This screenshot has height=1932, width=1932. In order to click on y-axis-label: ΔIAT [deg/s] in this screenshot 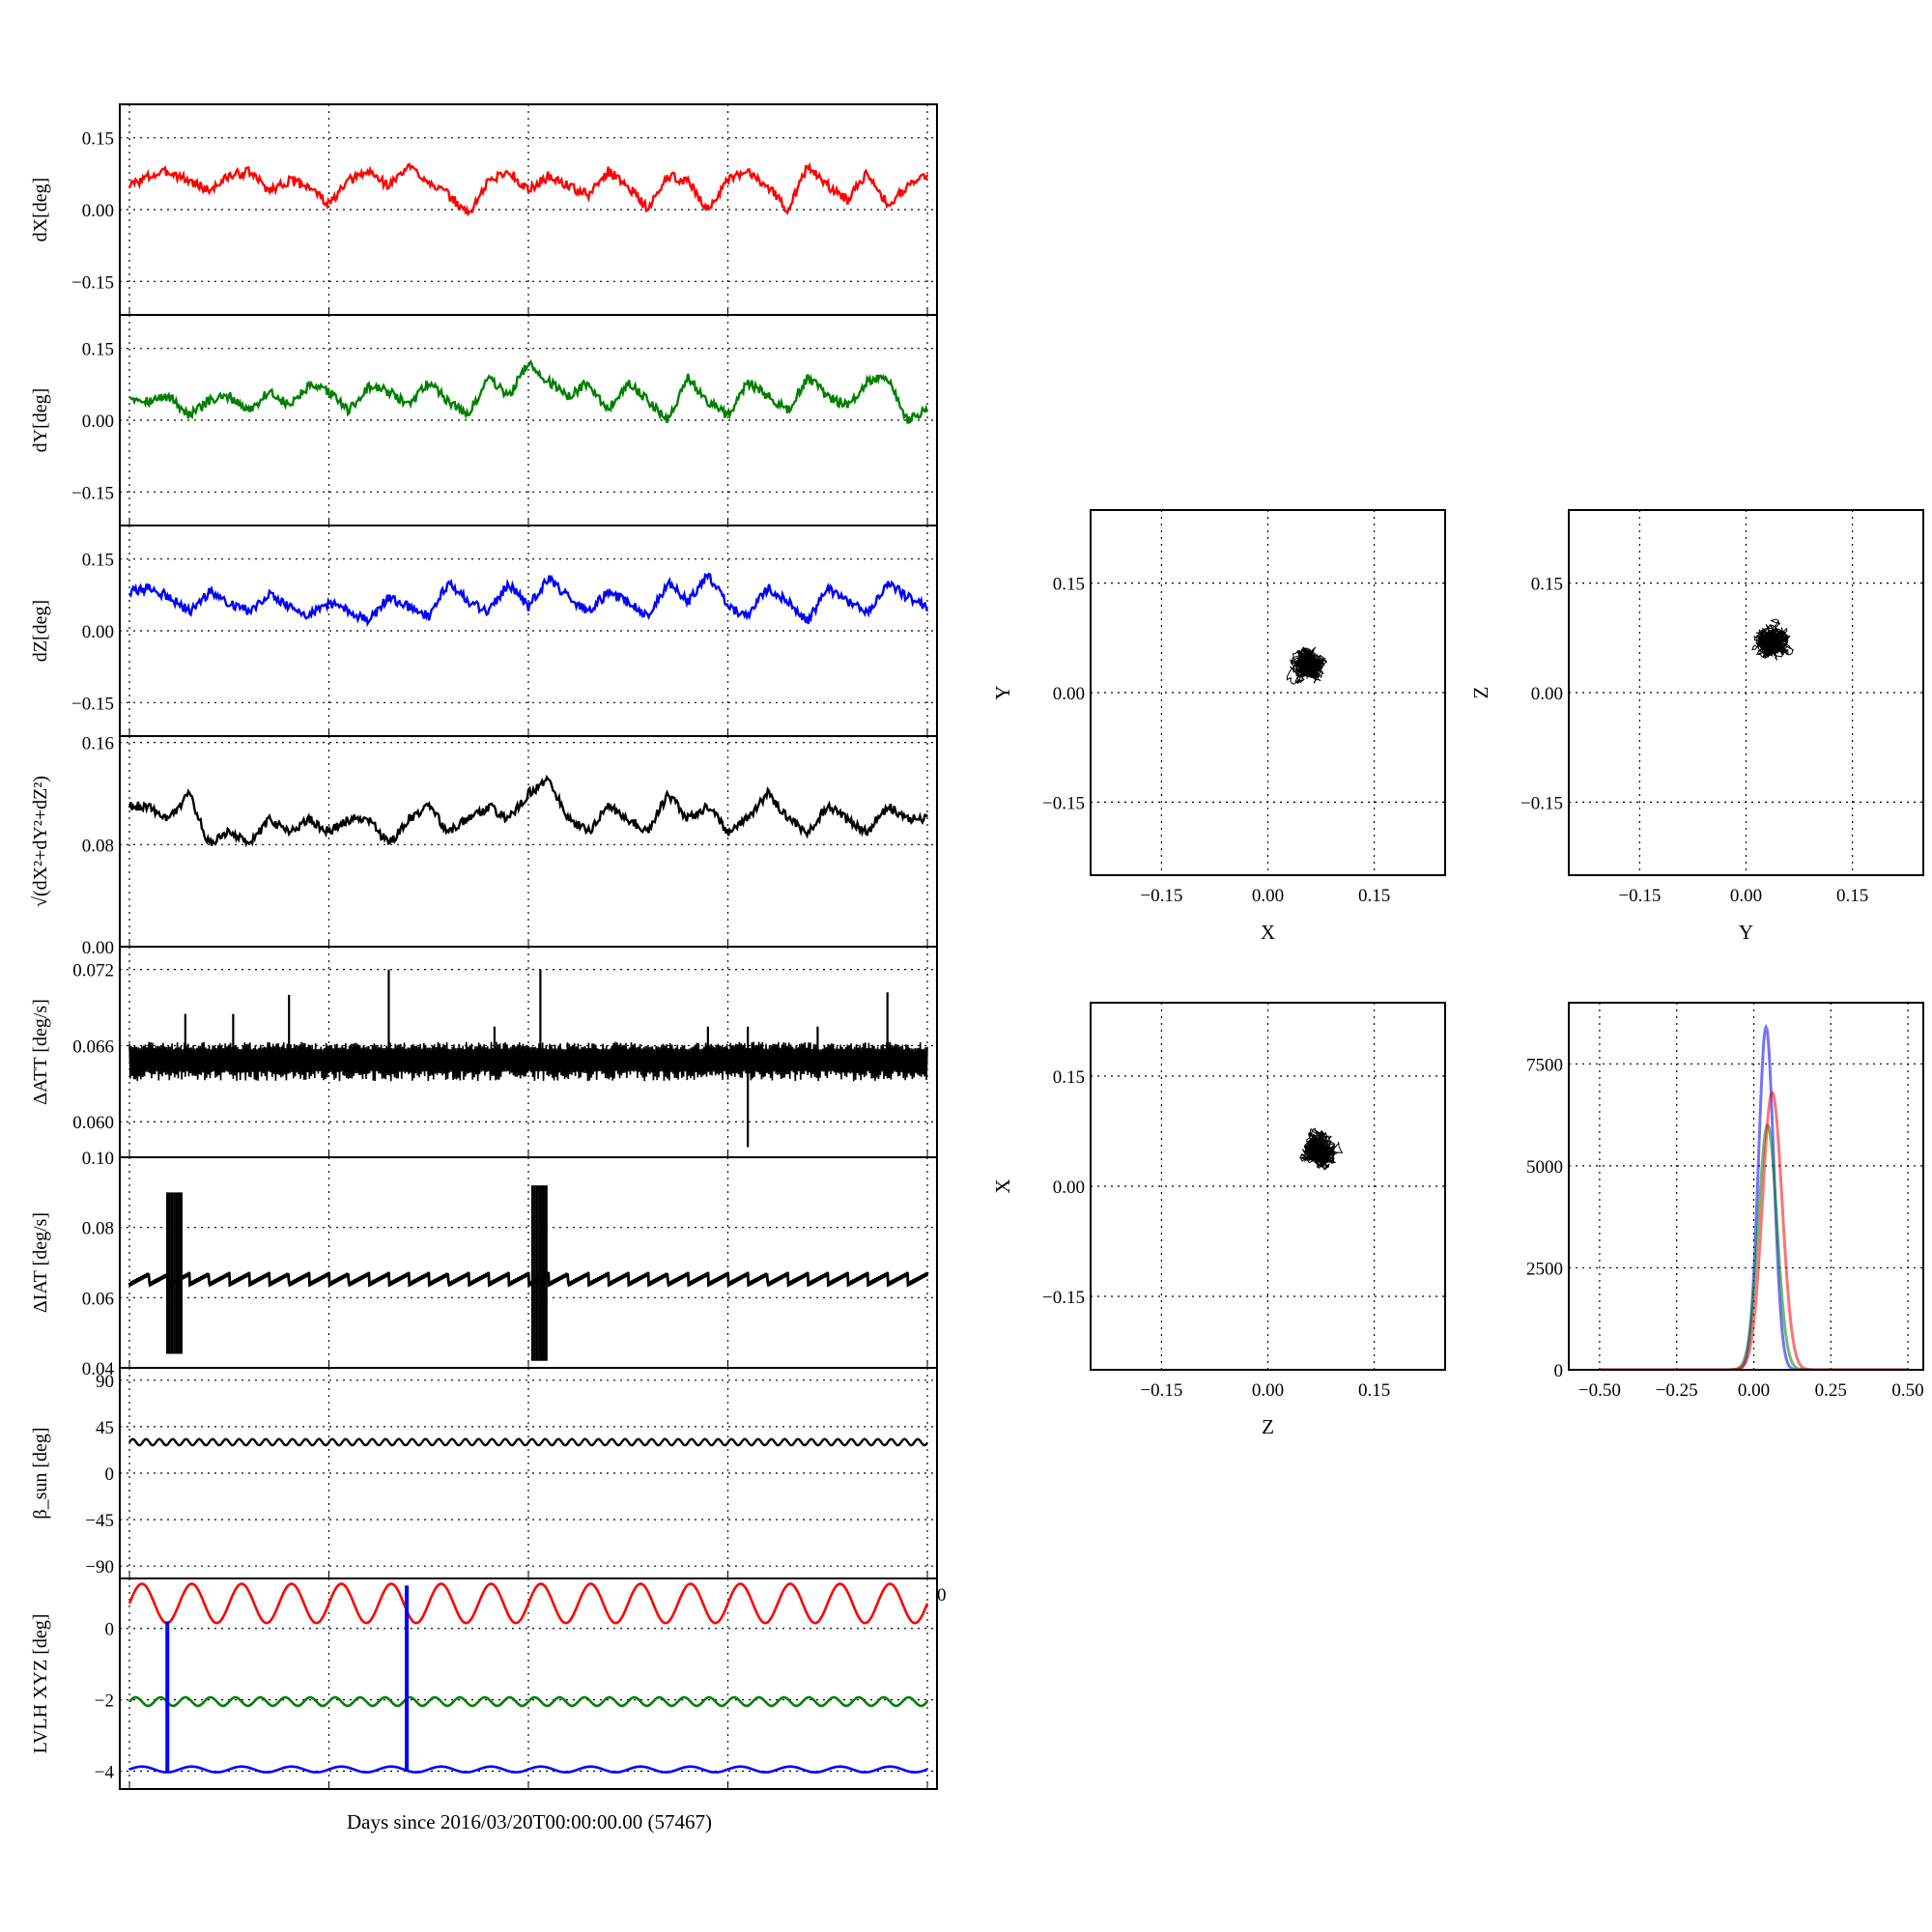, I will do `click(40, 1262)`.